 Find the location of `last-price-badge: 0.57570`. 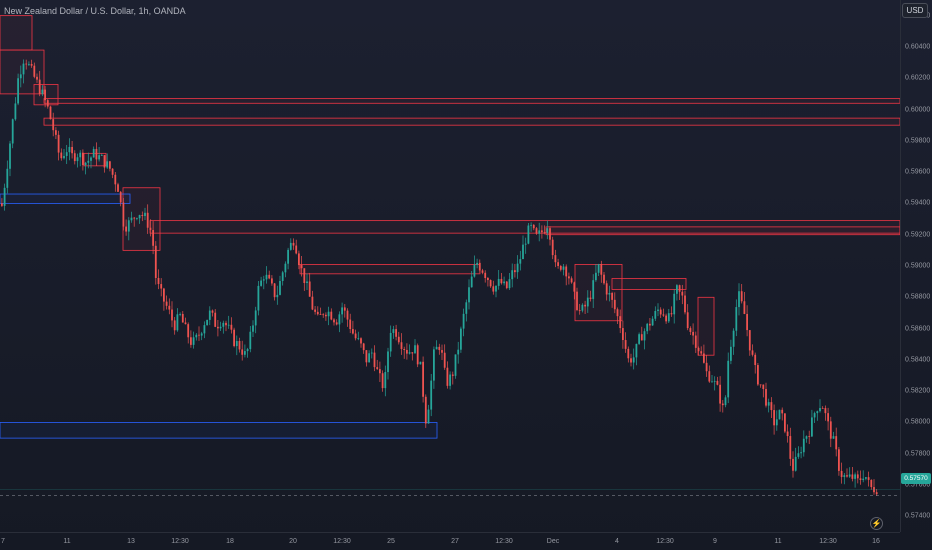

last-price-badge: 0.57570 is located at coordinates (916, 478).